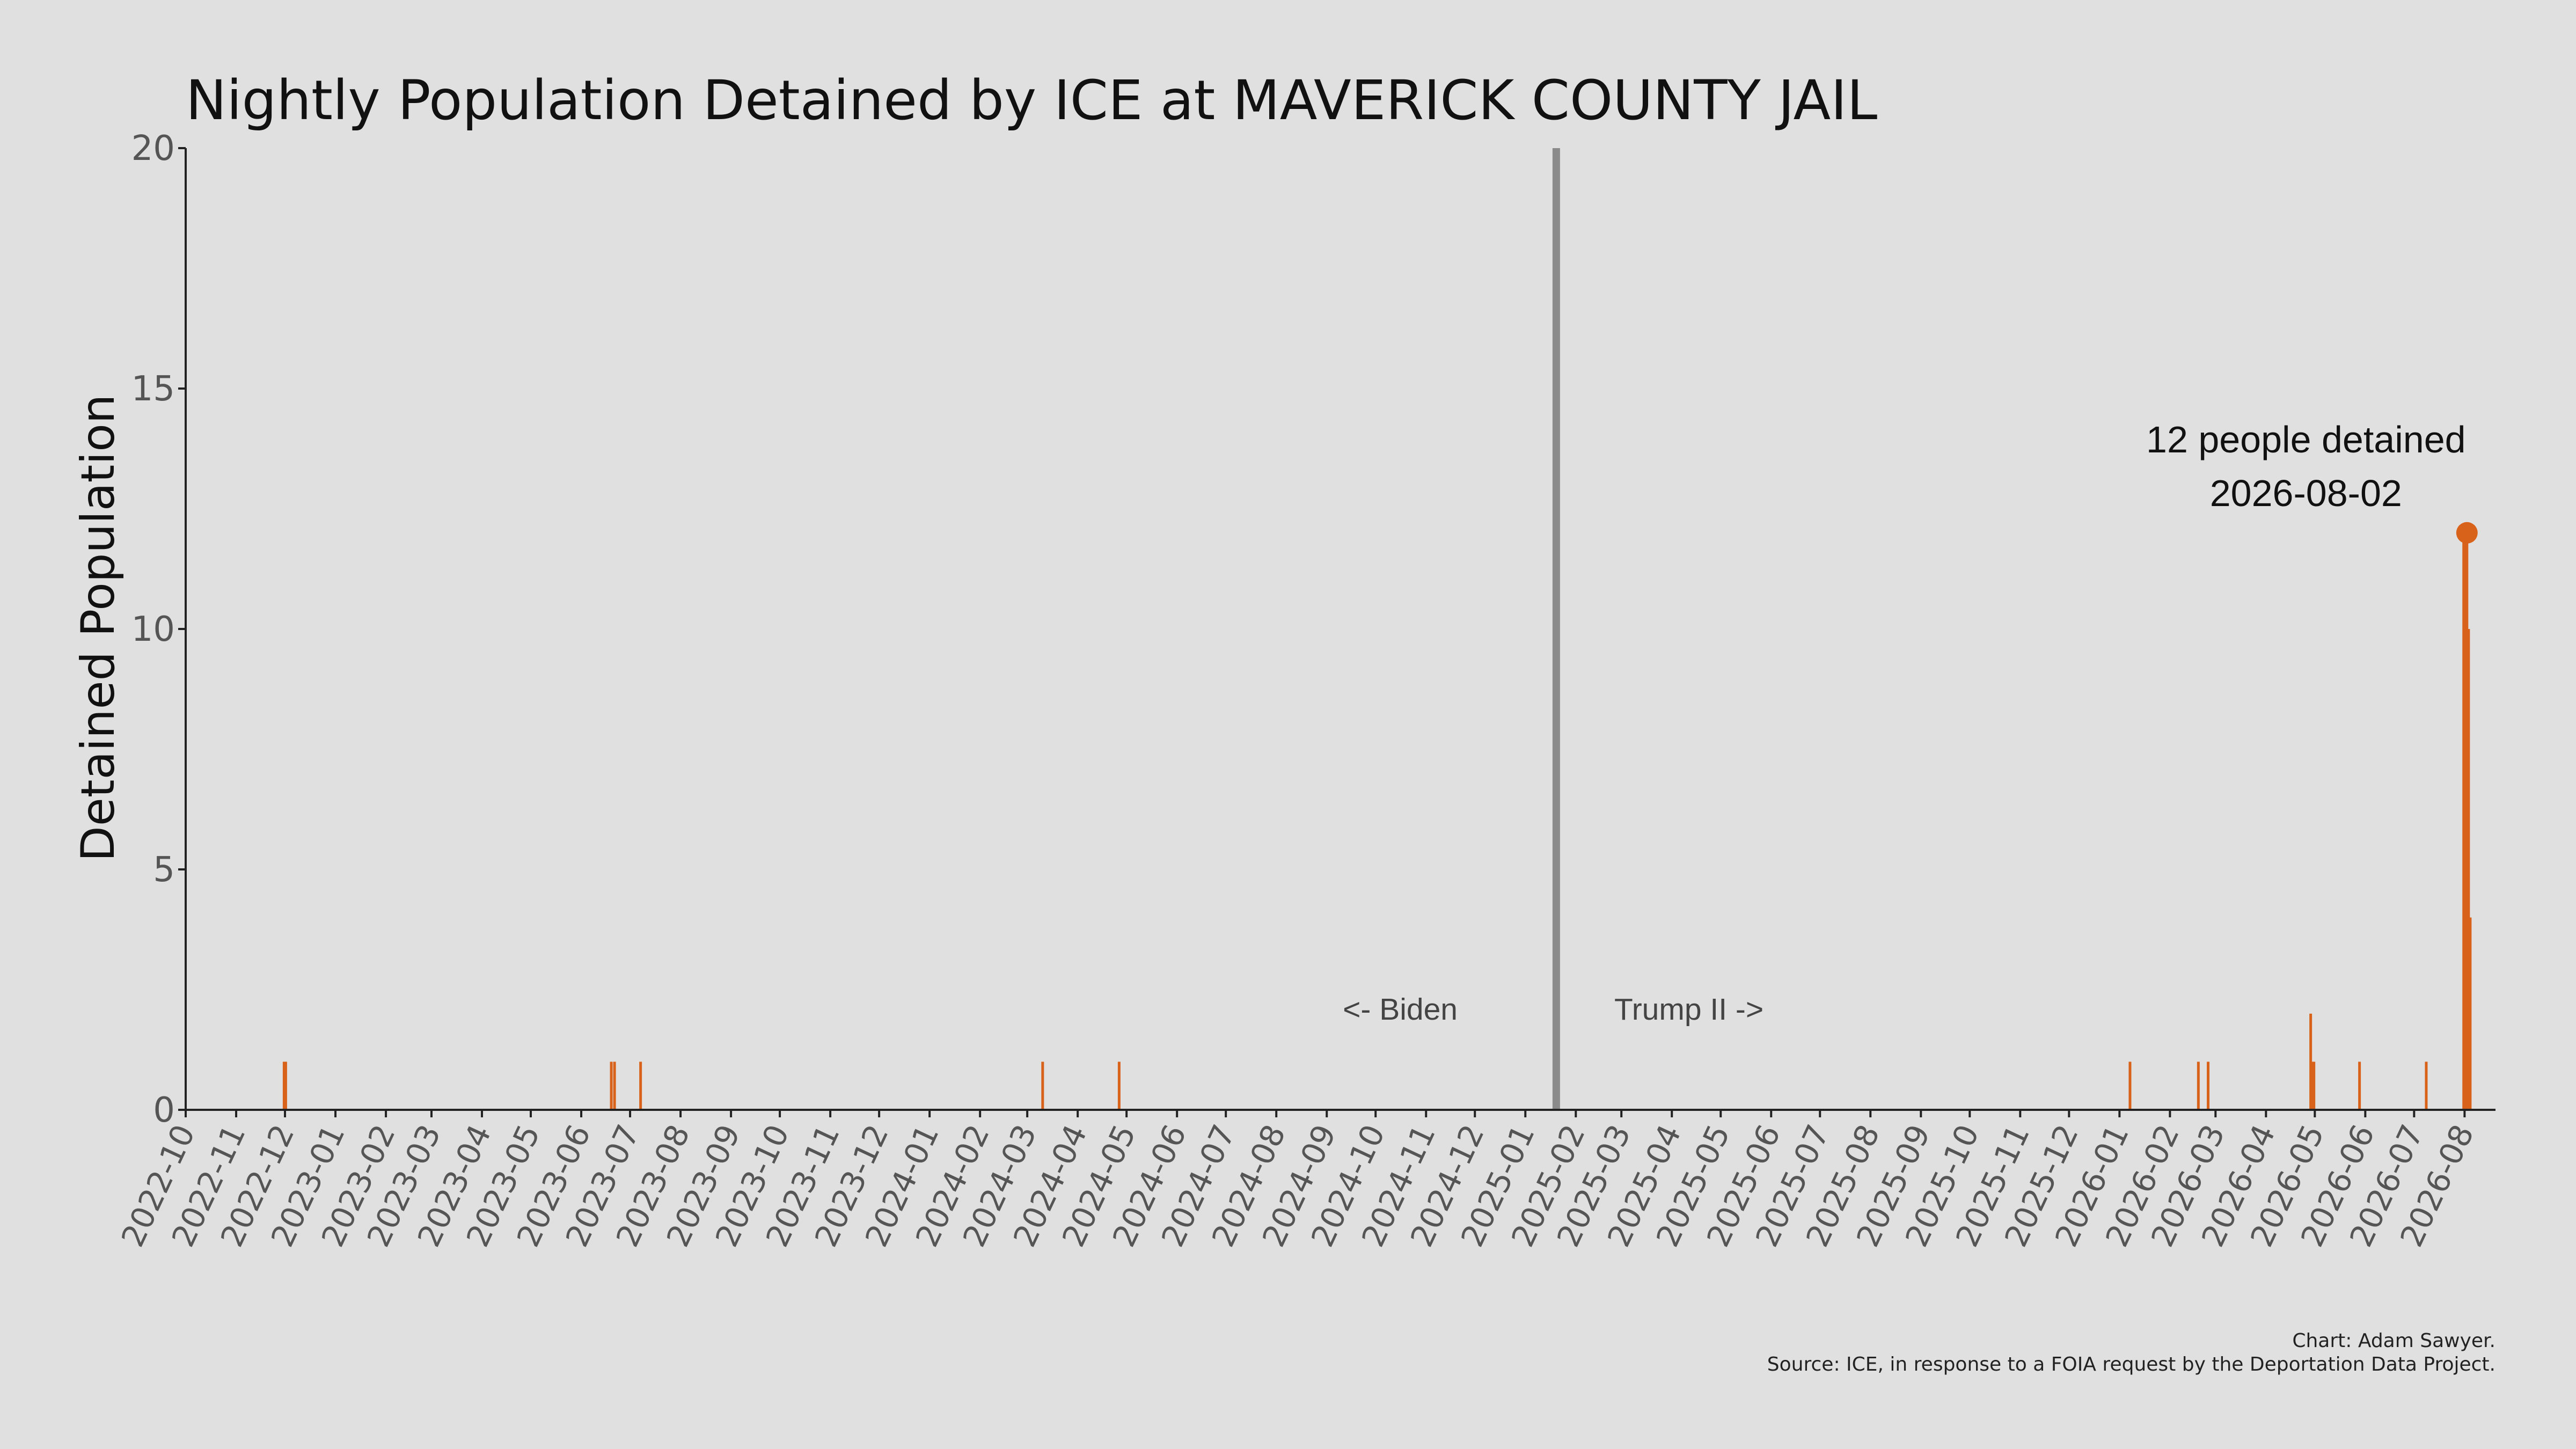 The height and width of the screenshot is (1449, 2576). What do you see at coordinates (2467, 533) in the screenshot?
I see `highlight-point` at bounding box center [2467, 533].